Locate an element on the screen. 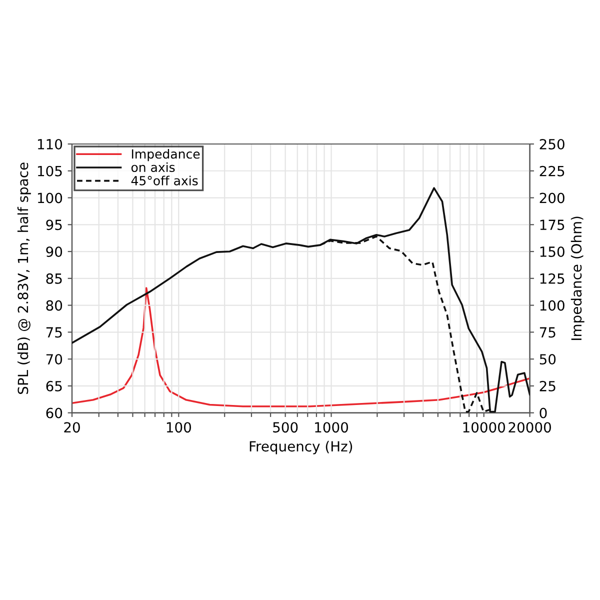 This screenshot has width=600, height=600. y-tick-label: 110 is located at coordinates (50, 144).